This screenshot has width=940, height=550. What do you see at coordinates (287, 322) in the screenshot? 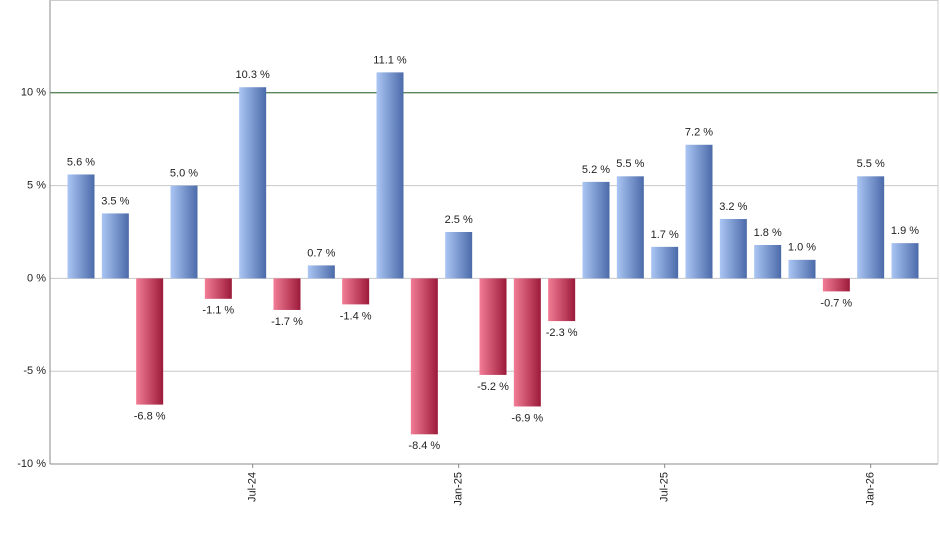
I see `value-label: -1.7 %` at bounding box center [287, 322].